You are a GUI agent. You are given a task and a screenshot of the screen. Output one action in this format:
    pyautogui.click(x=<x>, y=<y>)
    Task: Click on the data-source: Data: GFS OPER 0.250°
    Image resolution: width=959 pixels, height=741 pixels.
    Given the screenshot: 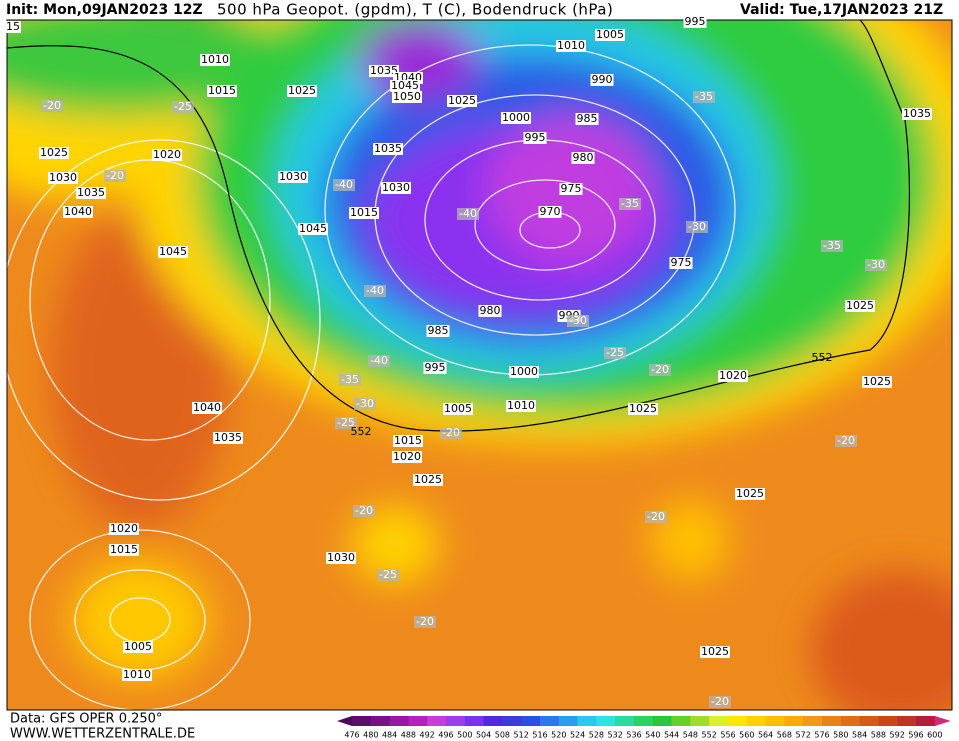 What is the action you would take?
    pyautogui.click(x=86, y=719)
    